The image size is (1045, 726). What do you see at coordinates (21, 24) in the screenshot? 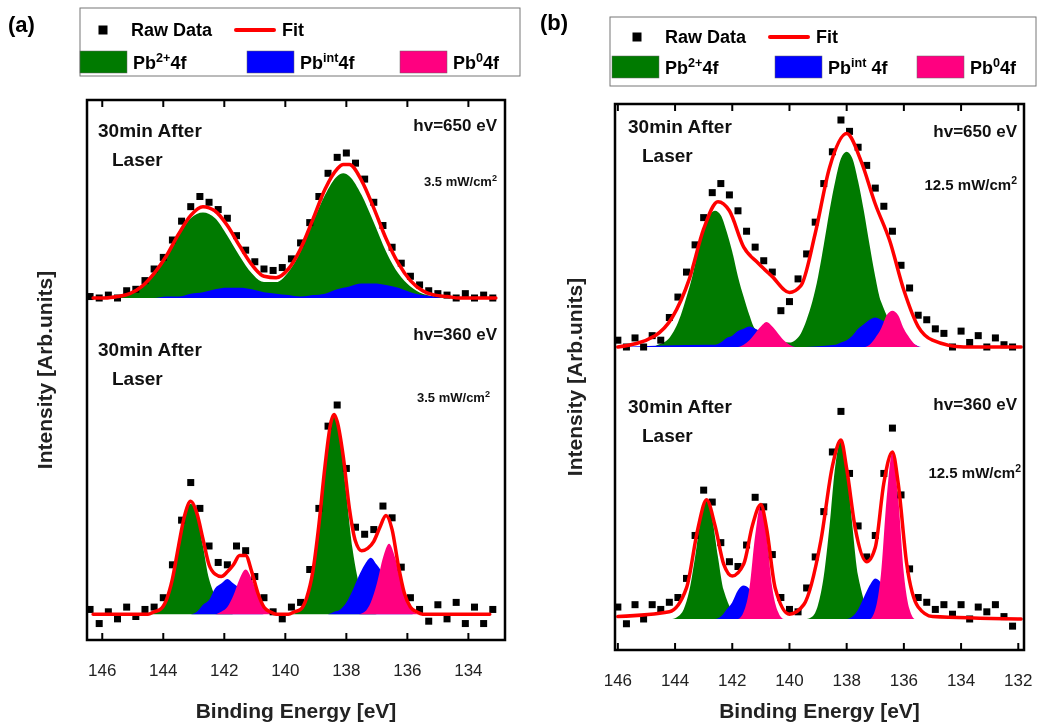
I see `chart-title: (a)` at bounding box center [21, 24].